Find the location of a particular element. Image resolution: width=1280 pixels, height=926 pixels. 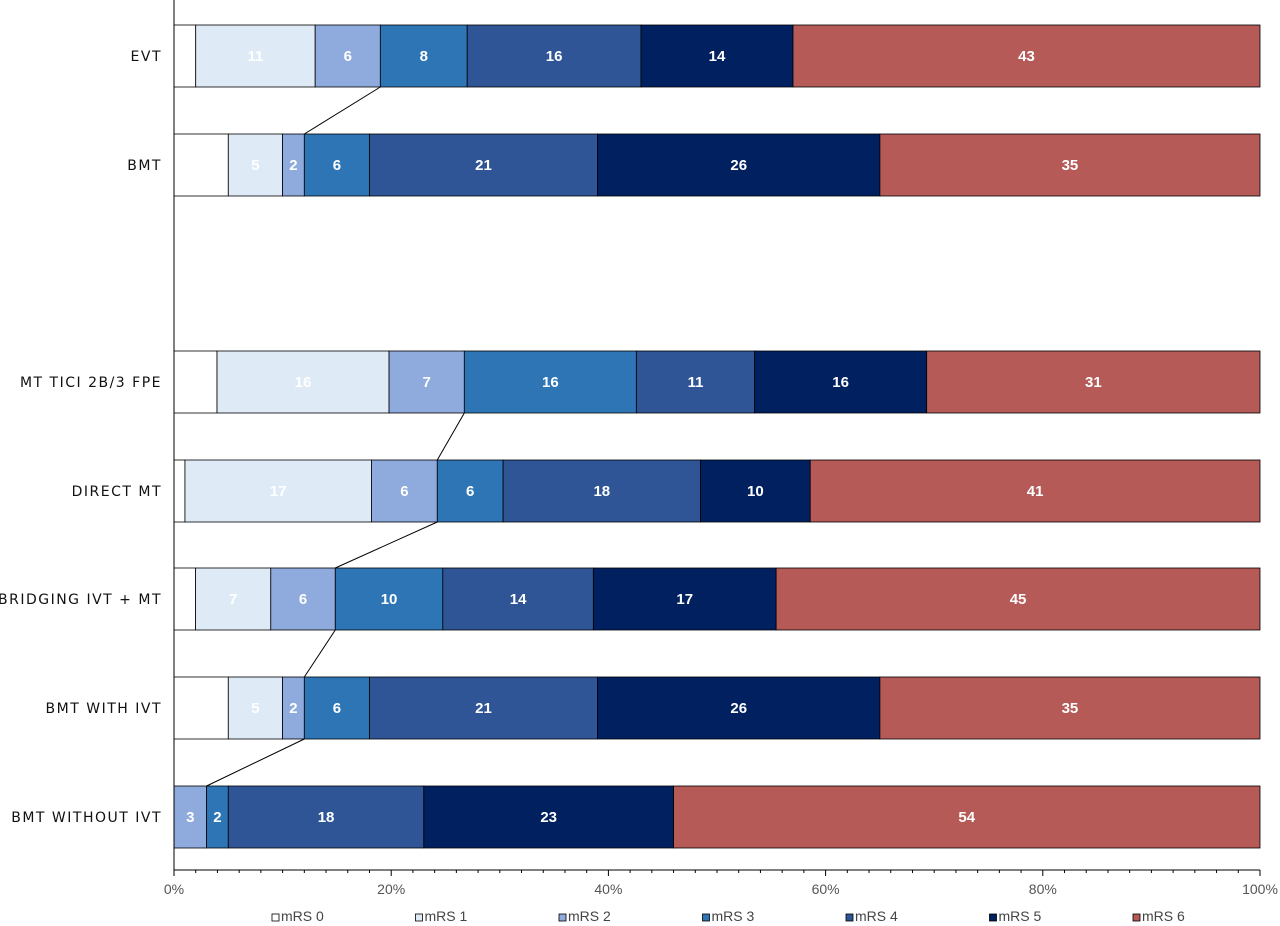

bar-row: 7 6 10 14 17 45 is located at coordinates (717, 599).